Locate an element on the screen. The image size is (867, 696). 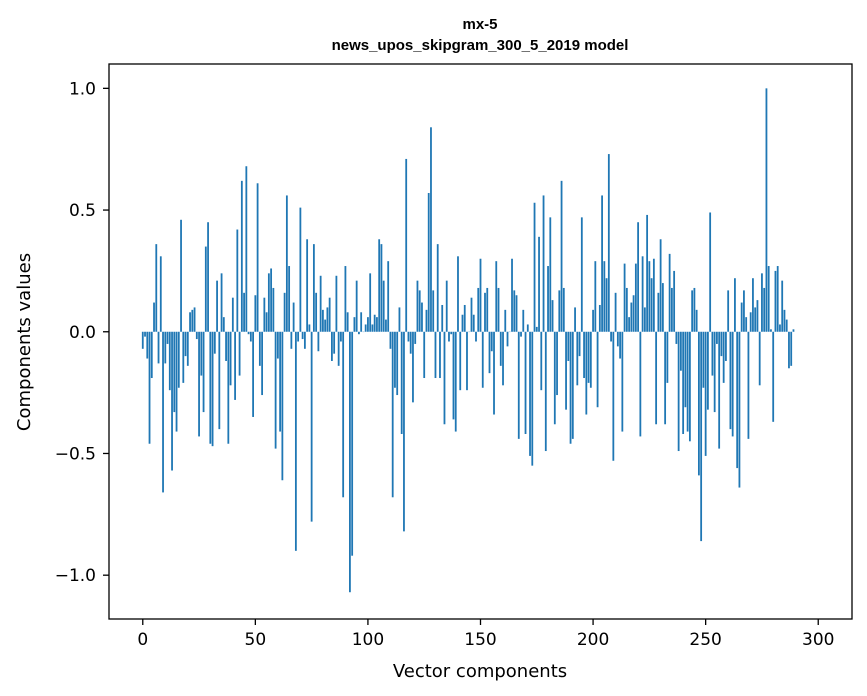
x-tick-label: 100 is located at coordinates (368, 640).